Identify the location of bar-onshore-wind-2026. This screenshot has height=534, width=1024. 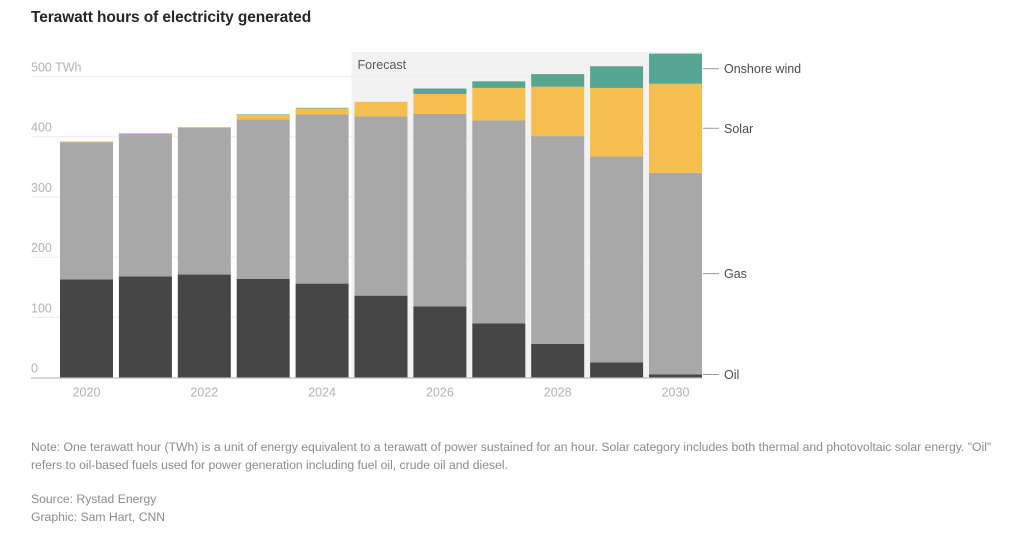
(440, 91).